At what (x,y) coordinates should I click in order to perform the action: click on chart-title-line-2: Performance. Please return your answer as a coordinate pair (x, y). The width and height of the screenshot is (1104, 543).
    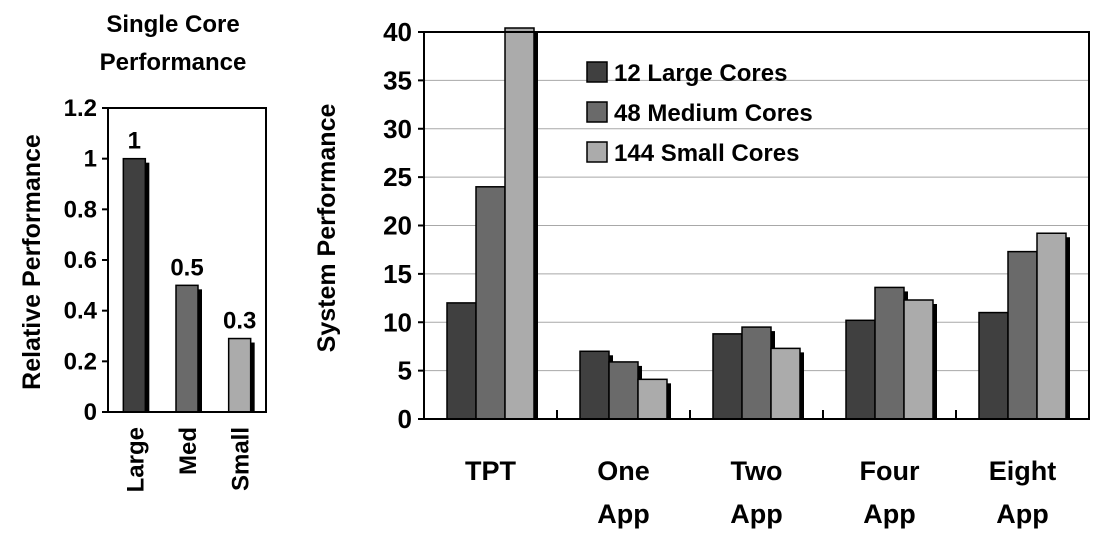
    Looking at the image, I should click on (173, 62).